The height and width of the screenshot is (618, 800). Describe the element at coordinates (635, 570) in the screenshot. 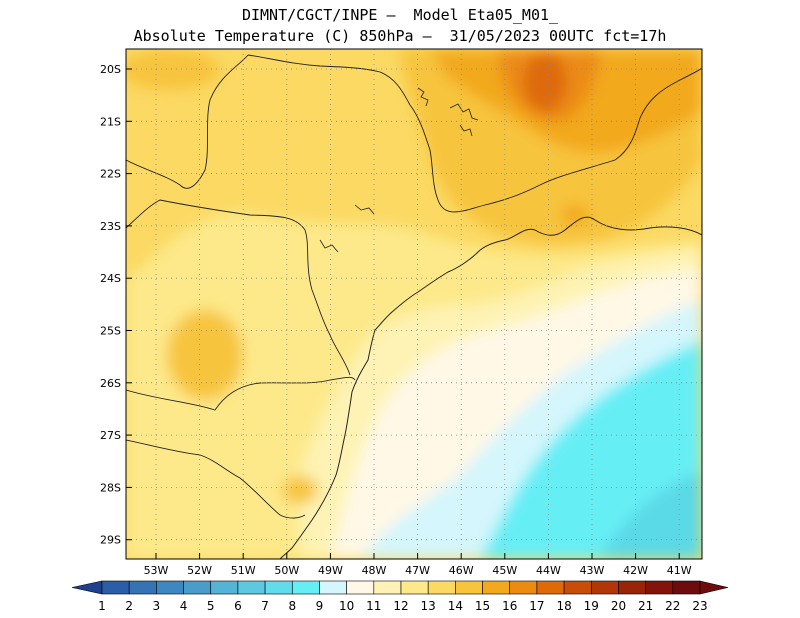

I see `lon-label: 42W` at that location.